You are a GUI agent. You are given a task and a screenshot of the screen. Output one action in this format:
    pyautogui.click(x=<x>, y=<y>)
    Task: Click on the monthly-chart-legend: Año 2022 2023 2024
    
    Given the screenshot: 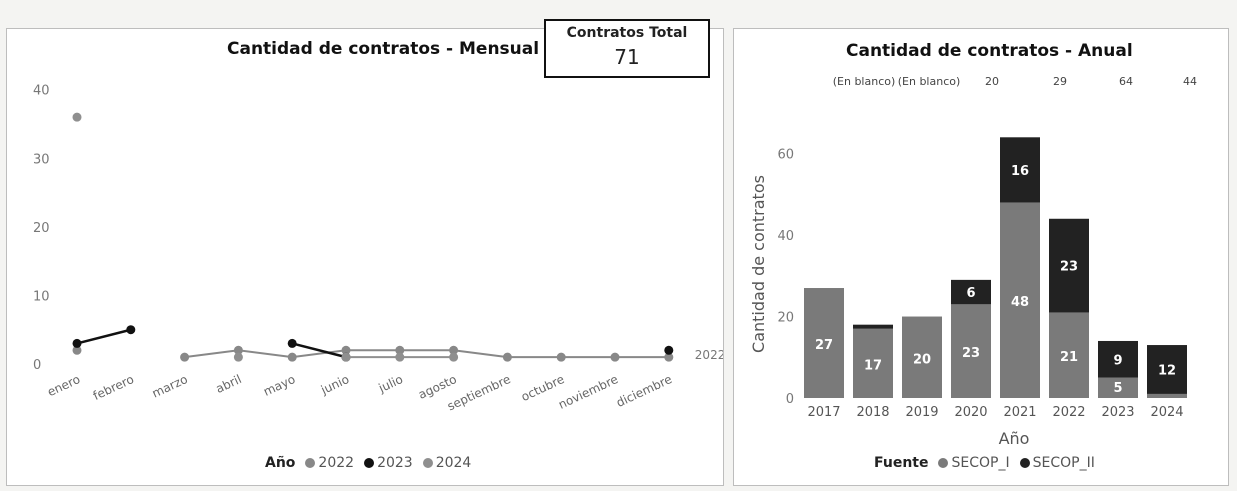 What is the action you would take?
    pyautogui.click(x=370, y=463)
    